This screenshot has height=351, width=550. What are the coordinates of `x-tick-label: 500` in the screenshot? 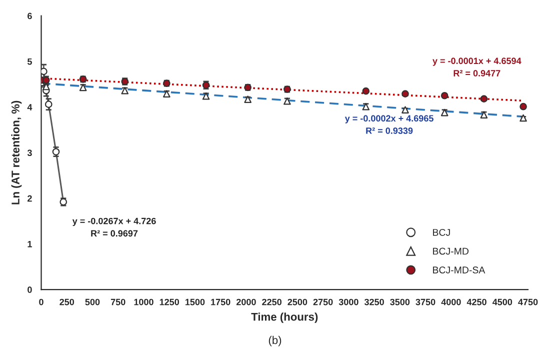 It's located at (92, 302).